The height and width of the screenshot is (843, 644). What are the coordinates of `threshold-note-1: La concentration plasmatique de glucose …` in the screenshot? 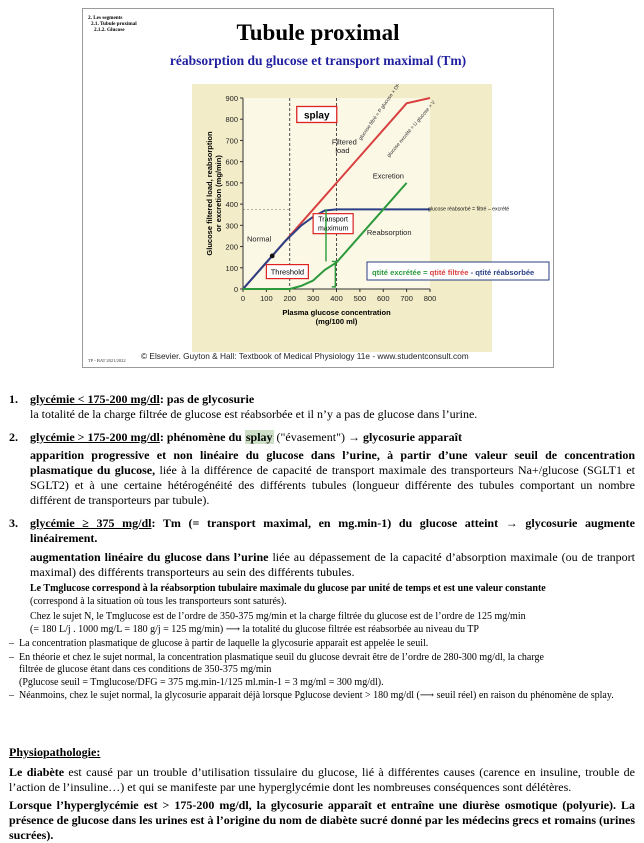 It's located at (322, 644).